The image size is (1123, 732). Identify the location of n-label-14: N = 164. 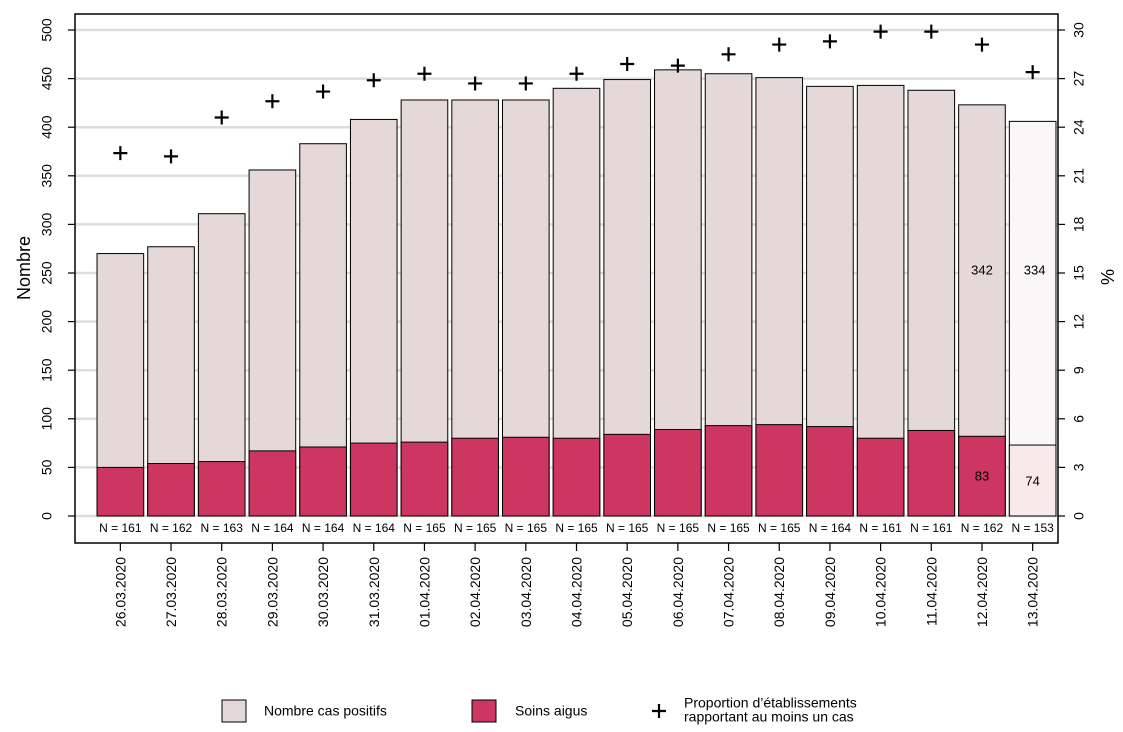
(830, 528).